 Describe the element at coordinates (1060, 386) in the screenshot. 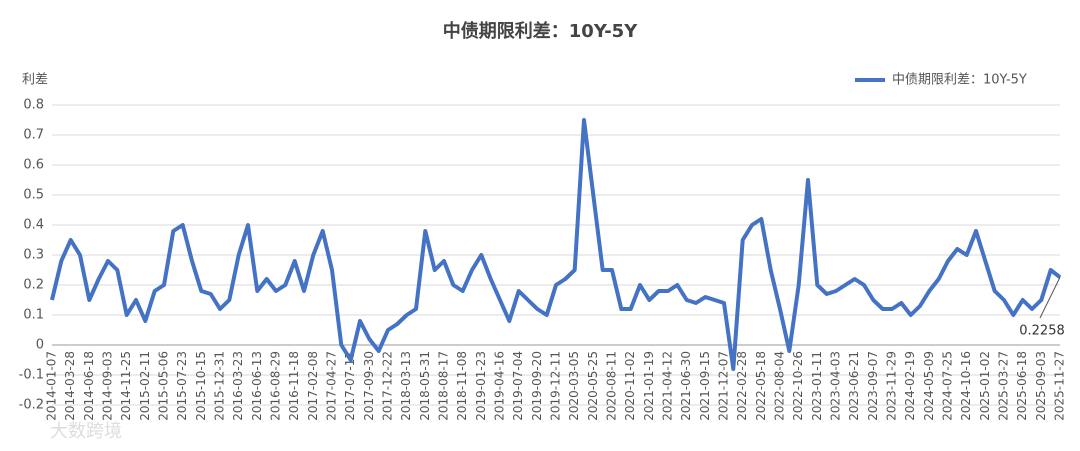

I see `x-tick-label: 2025-11-27` at that location.